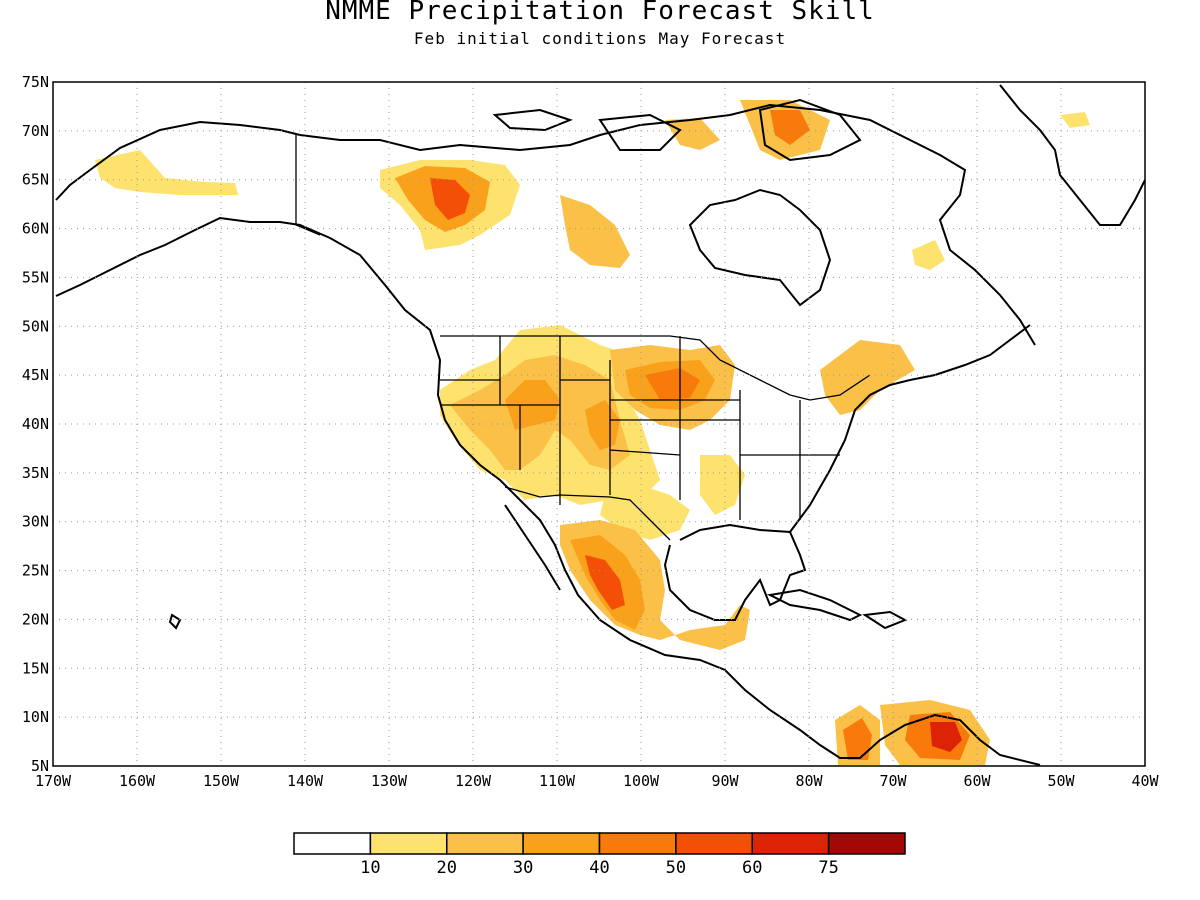 The height and width of the screenshot is (900, 1200). Describe the element at coordinates (35, 619) in the screenshot. I see `lat-label: 20N` at that location.